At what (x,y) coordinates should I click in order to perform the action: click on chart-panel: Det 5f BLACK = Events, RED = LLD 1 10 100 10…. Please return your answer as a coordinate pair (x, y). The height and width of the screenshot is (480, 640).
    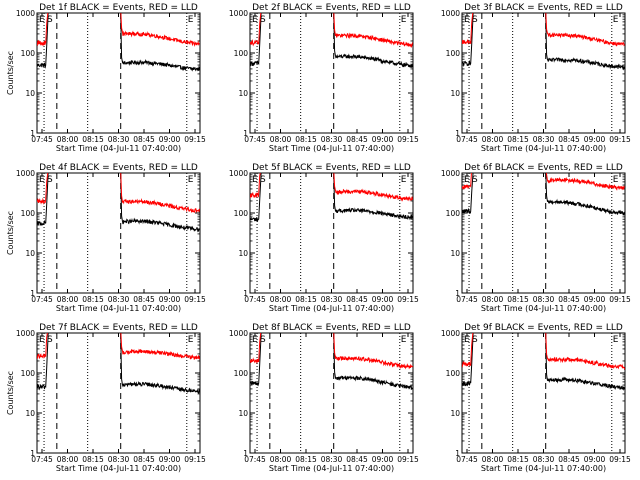
    Looking at the image, I should click on (324, 238).